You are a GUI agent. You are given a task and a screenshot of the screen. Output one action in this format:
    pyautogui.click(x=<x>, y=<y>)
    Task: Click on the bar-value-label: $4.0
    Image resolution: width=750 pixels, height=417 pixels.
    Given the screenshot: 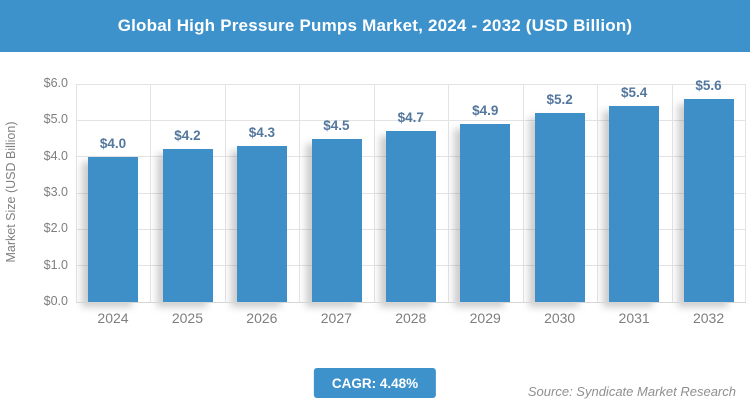 What is the action you would take?
    pyautogui.click(x=113, y=143)
    